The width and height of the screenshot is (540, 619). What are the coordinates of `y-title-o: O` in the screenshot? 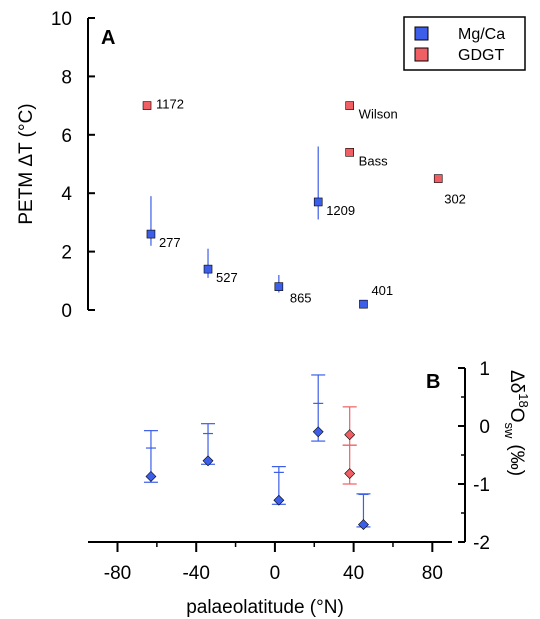 It's located at (516, 415).